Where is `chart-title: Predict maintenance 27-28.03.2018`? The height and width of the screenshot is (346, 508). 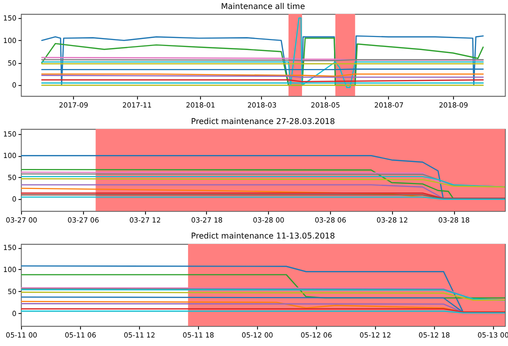
chart-title: Predict maintenance 27-28.03.2018 is located at coordinates (263, 121).